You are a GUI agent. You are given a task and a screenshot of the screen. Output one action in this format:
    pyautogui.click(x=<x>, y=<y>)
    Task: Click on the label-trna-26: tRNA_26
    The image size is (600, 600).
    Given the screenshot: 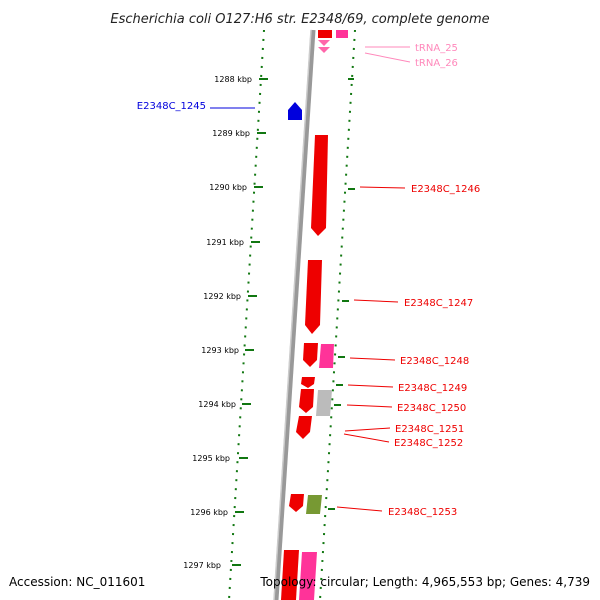 What is the action you would take?
    pyautogui.click(x=436, y=63)
    